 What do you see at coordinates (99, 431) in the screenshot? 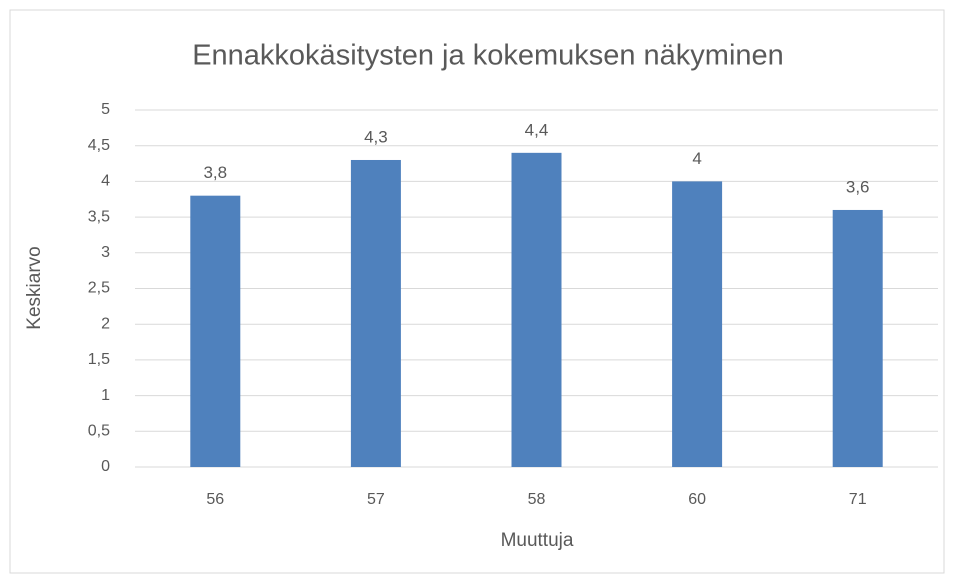
I see `y-tick-label: 0,5` at bounding box center [99, 431].